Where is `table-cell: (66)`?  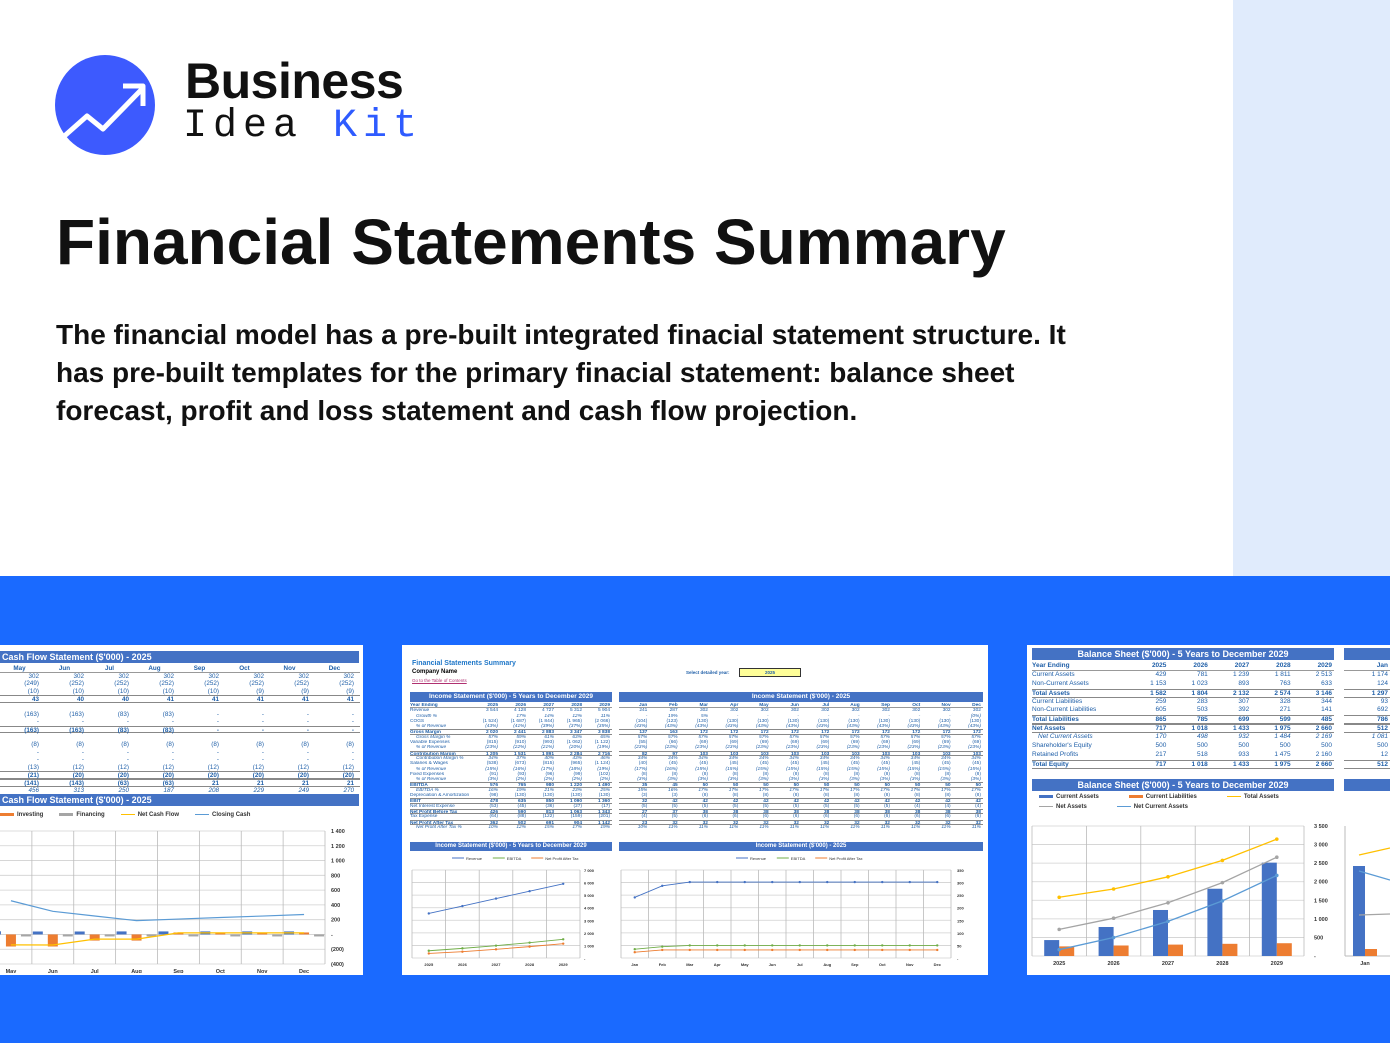 table-cell: (66) is located at coordinates (673, 743).